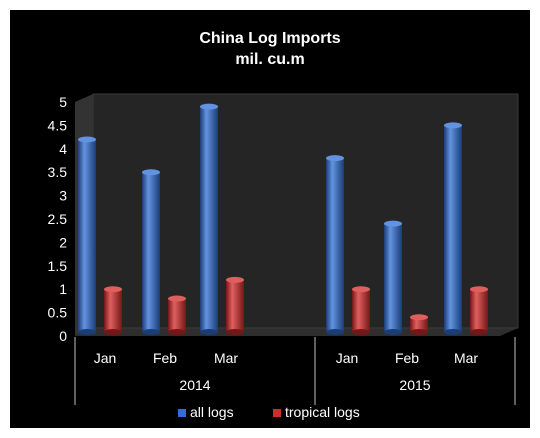  Describe the element at coordinates (63, 242) in the screenshot. I see `y-tick-label: 2` at that location.